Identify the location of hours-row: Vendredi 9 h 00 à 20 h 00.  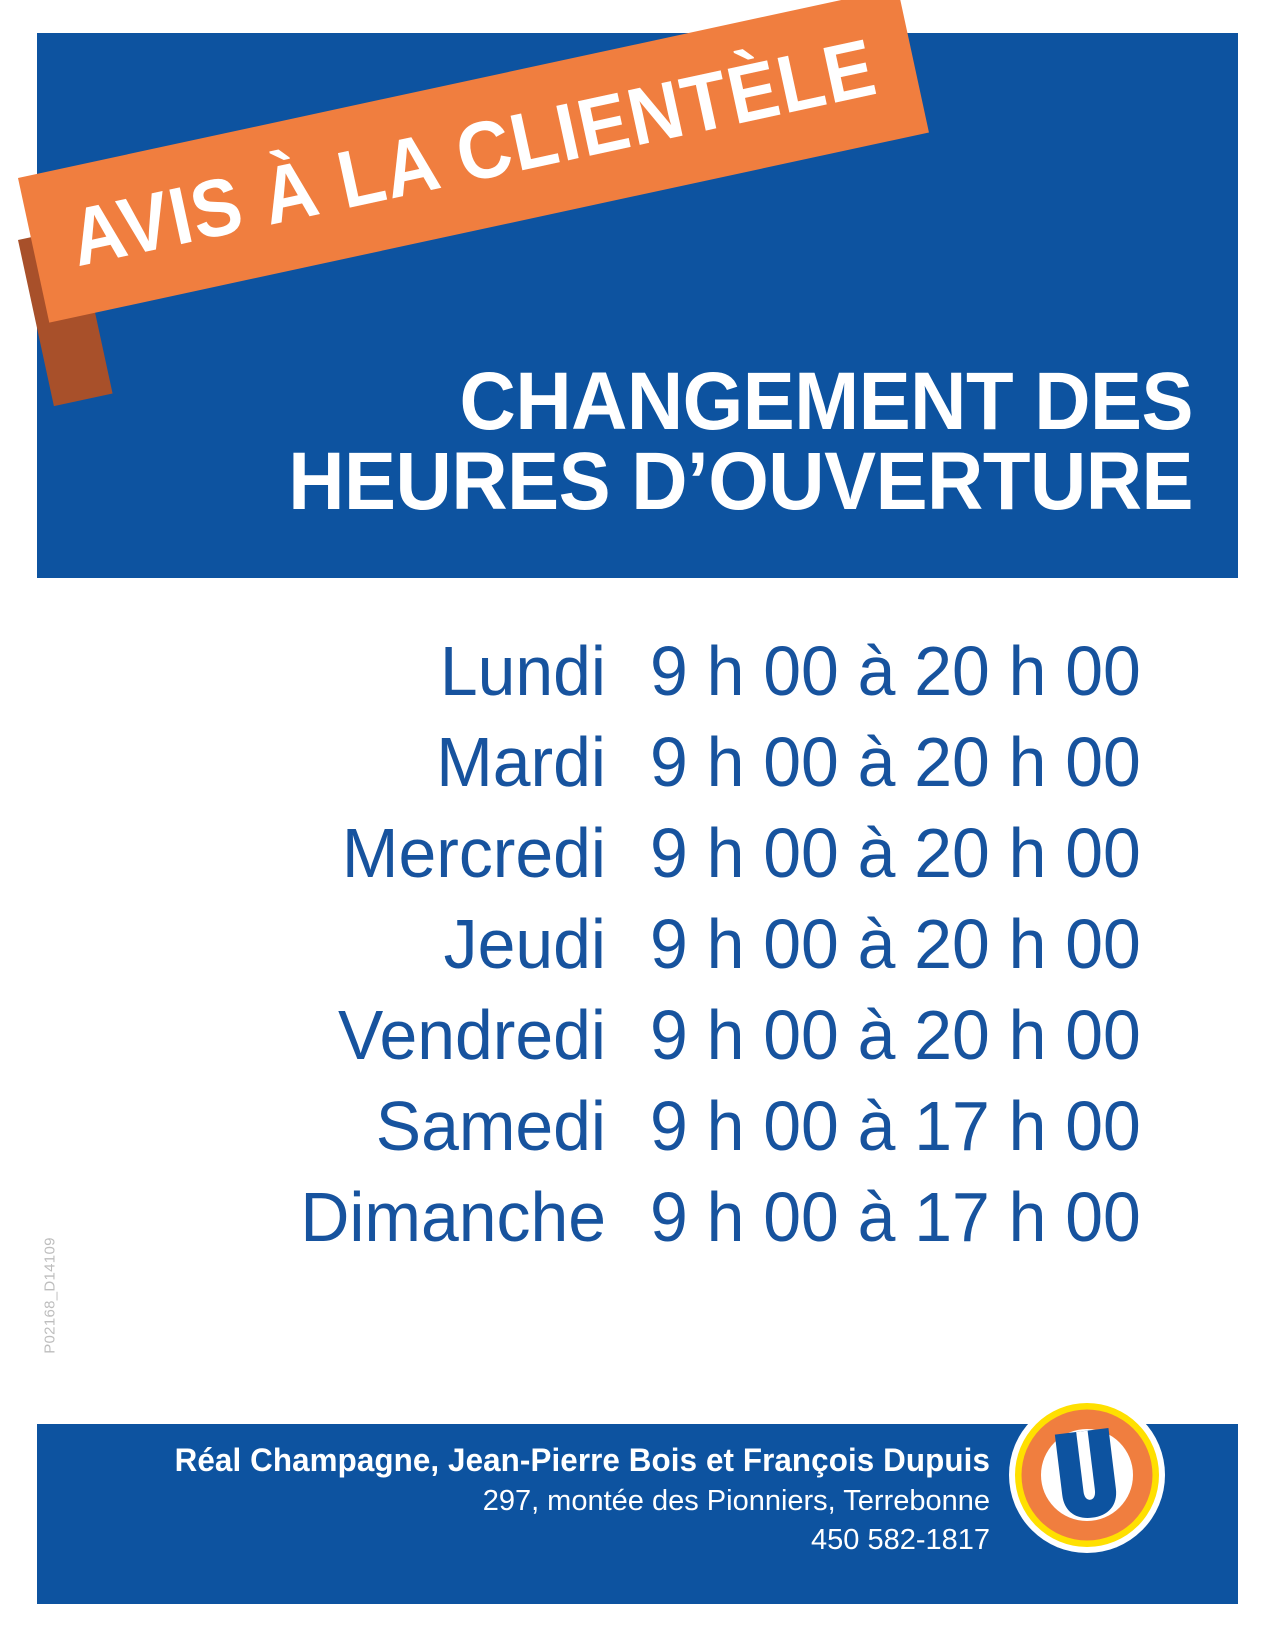
(589, 1043).